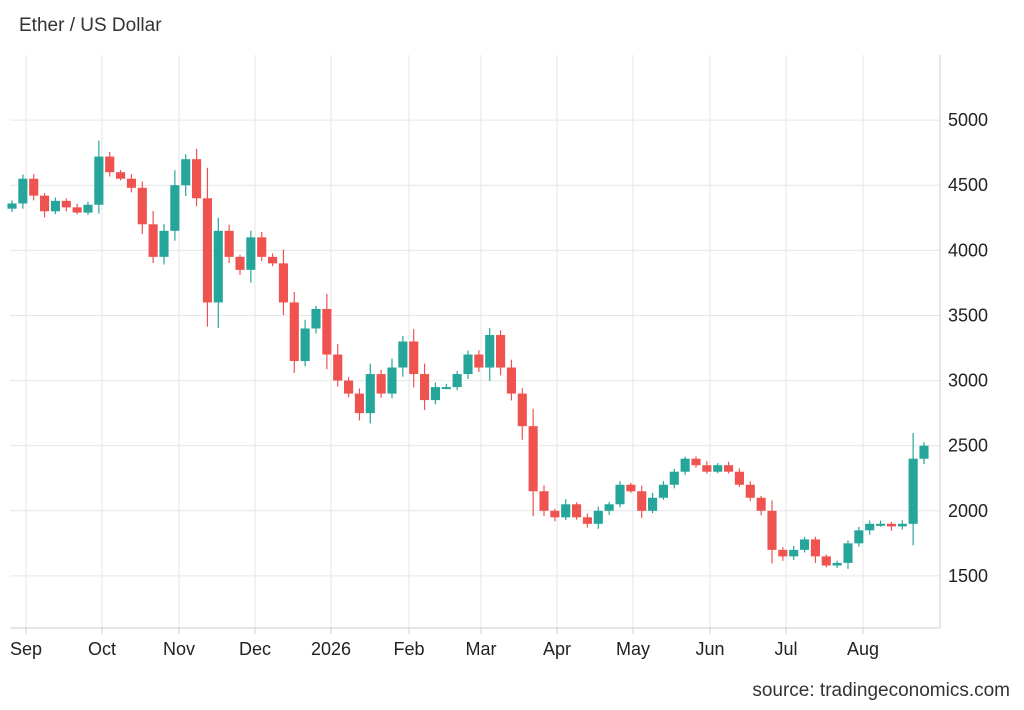 The height and width of the screenshot is (710, 1024). Describe the element at coordinates (408, 649) in the screenshot. I see `x-tick-label: Feb` at that location.